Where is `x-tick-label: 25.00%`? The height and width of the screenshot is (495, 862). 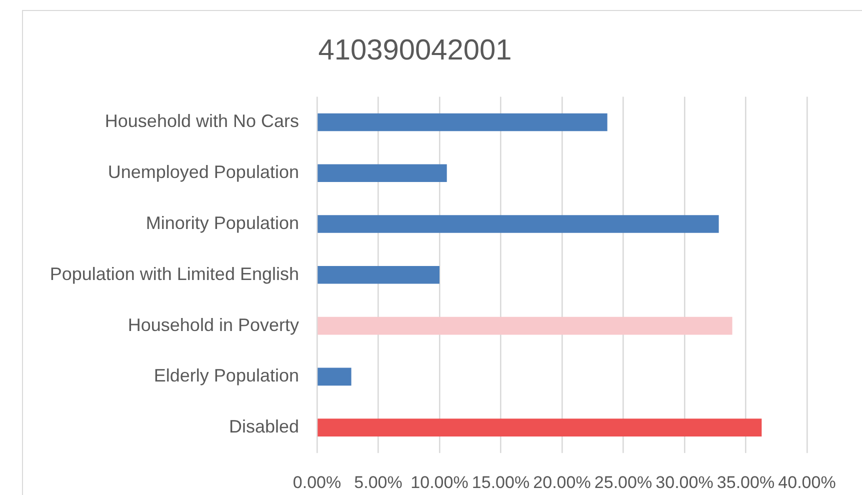
x-tick-label: 25.00% is located at coordinates (623, 482).